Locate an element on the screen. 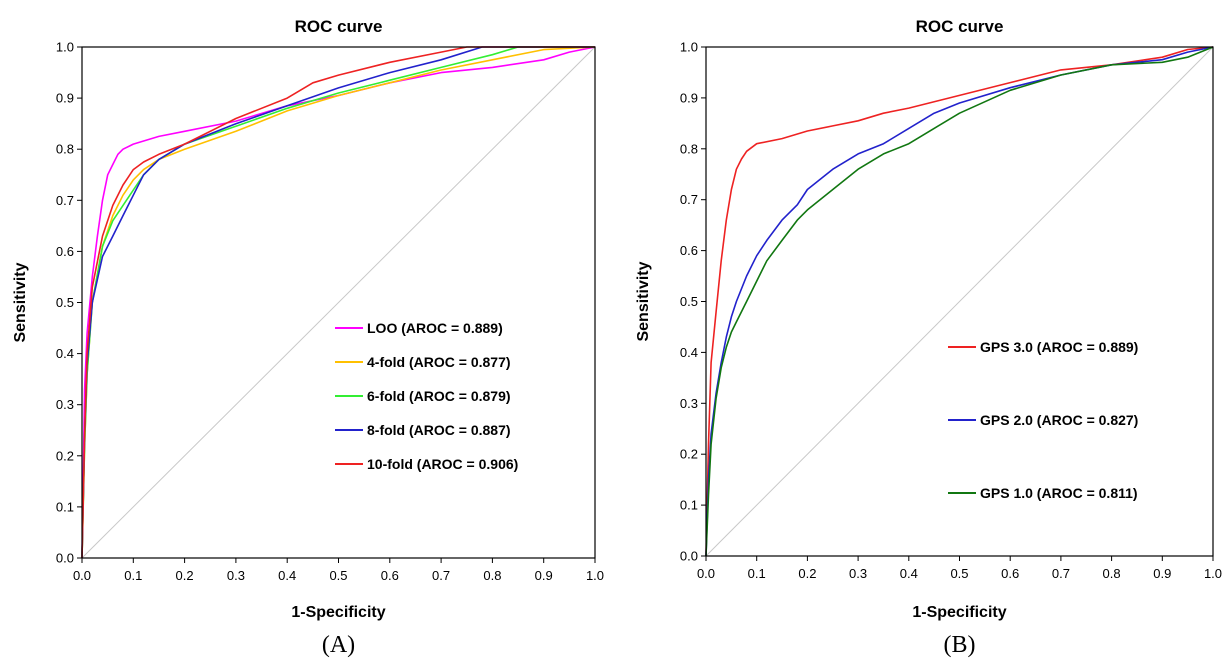 The height and width of the screenshot is (662, 1226). legend-label-3: GPS 1.0 (AROC = 0.811) is located at coordinates (1059, 493).